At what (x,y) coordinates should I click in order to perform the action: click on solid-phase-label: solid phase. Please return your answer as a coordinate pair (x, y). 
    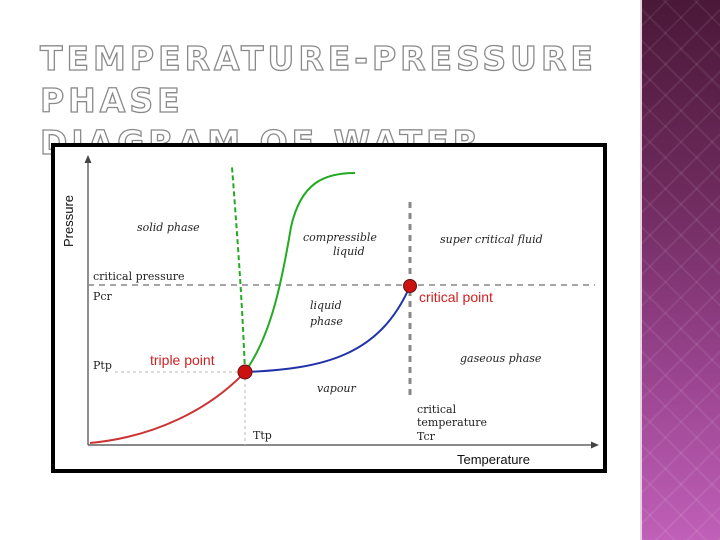
    Looking at the image, I should click on (168, 227).